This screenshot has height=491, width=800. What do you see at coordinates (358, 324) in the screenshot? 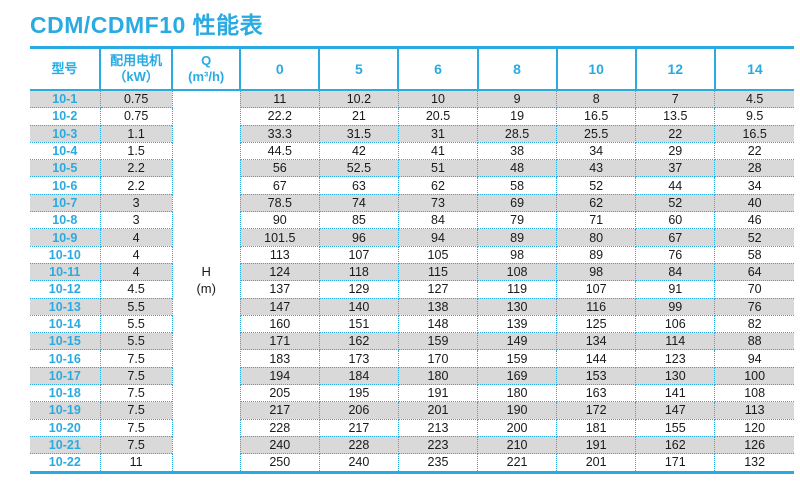
I see `head-value-cell: 151` at bounding box center [358, 324].